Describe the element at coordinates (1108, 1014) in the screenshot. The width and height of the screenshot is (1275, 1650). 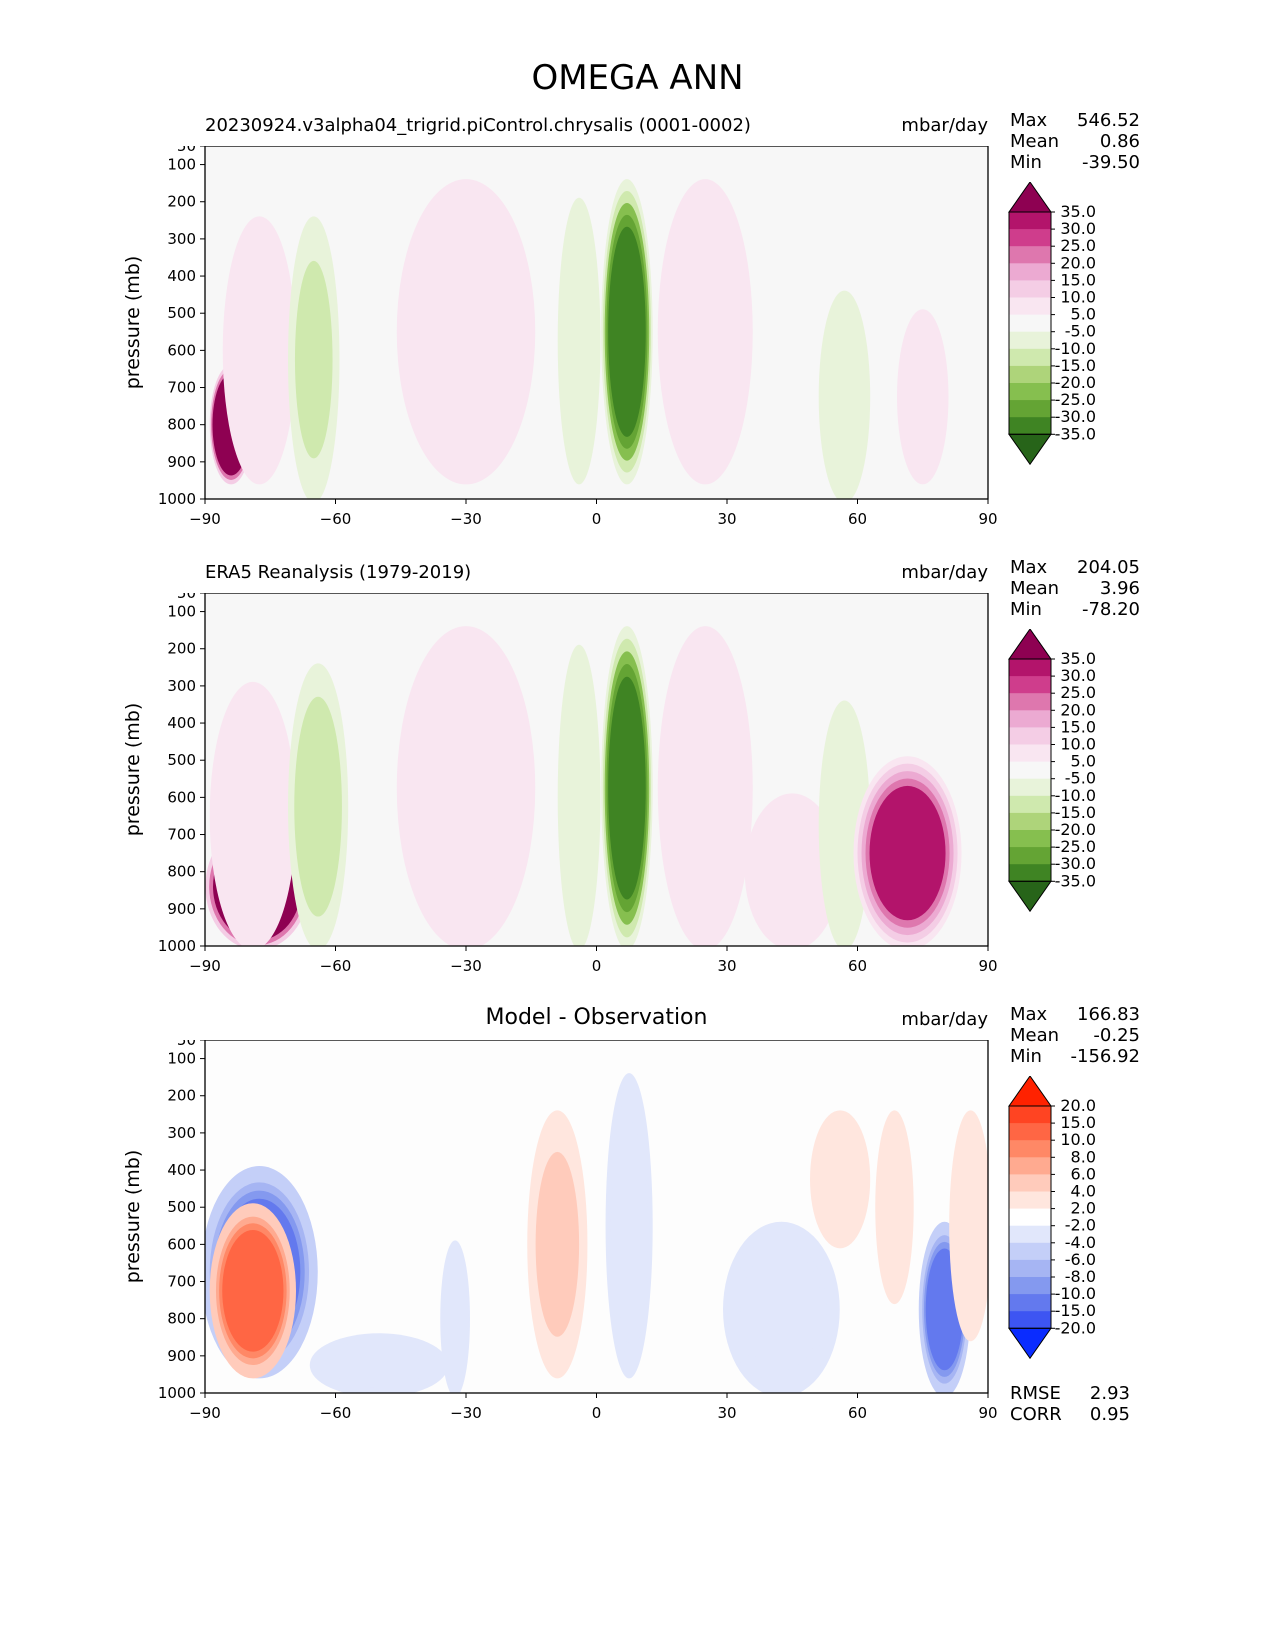
I see `stat-value: 166.83` at that location.